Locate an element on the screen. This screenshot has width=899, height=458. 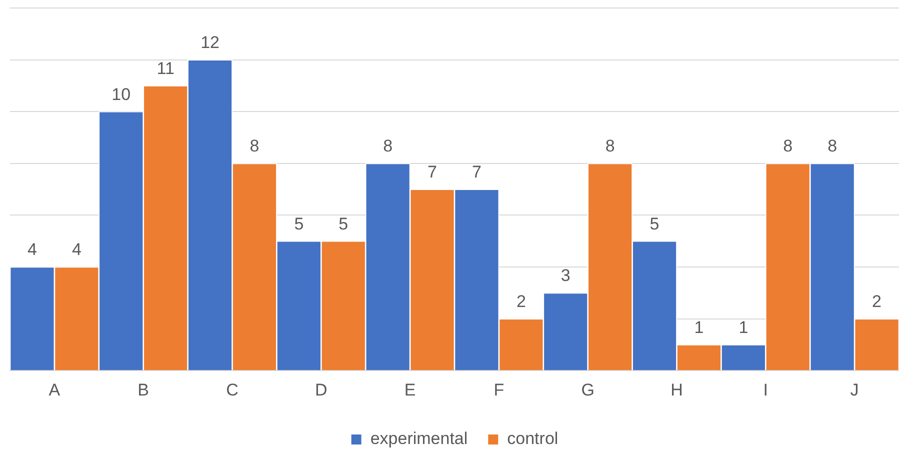
x-tick-label: C is located at coordinates (232, 390).